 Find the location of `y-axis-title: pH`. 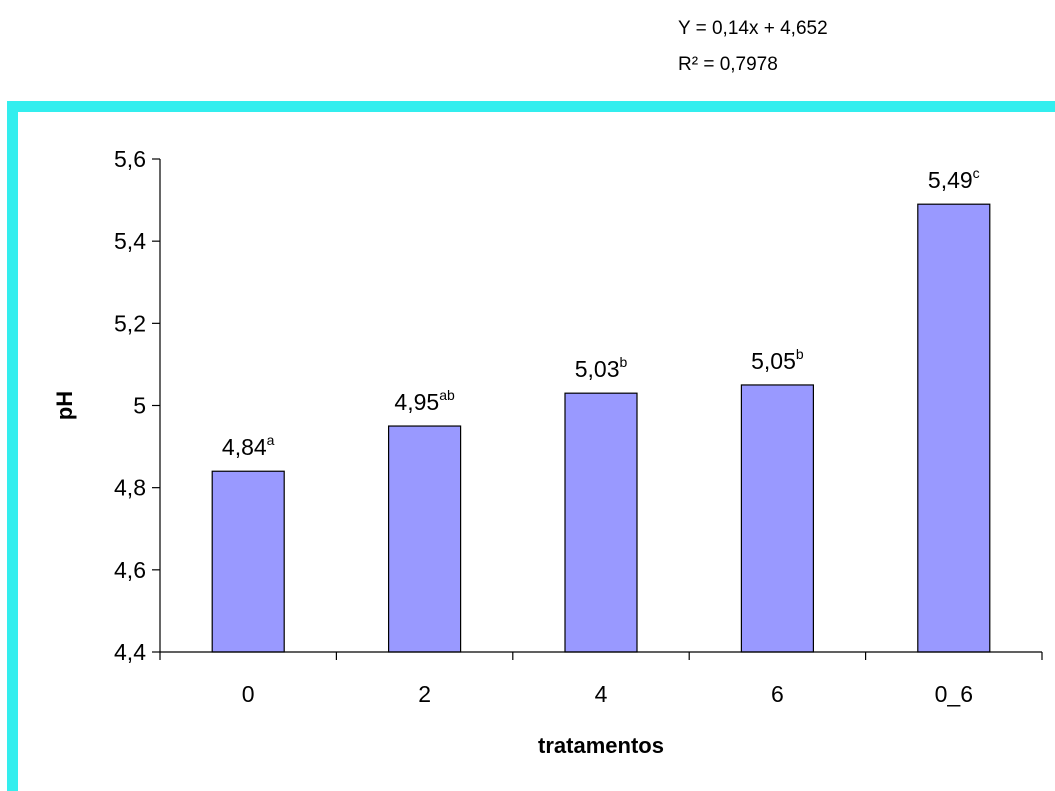

y-axis-title: pH is located at coordinates (64, 405).